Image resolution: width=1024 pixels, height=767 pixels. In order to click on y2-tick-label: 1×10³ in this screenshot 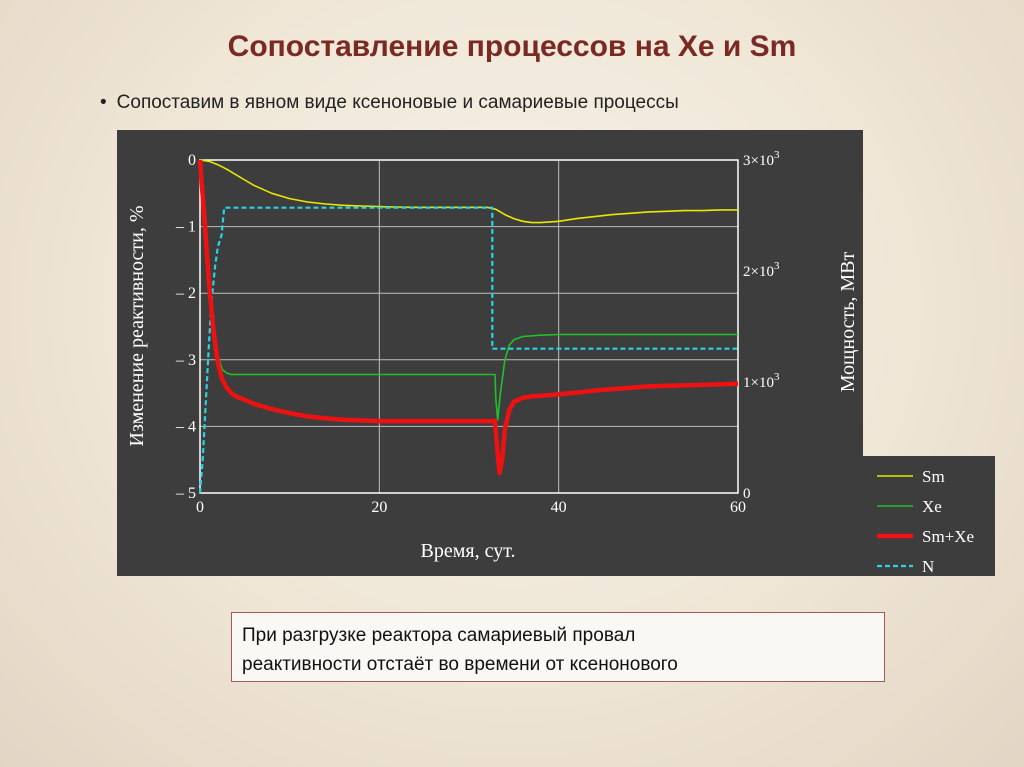, I will do `click(761, 381)`.